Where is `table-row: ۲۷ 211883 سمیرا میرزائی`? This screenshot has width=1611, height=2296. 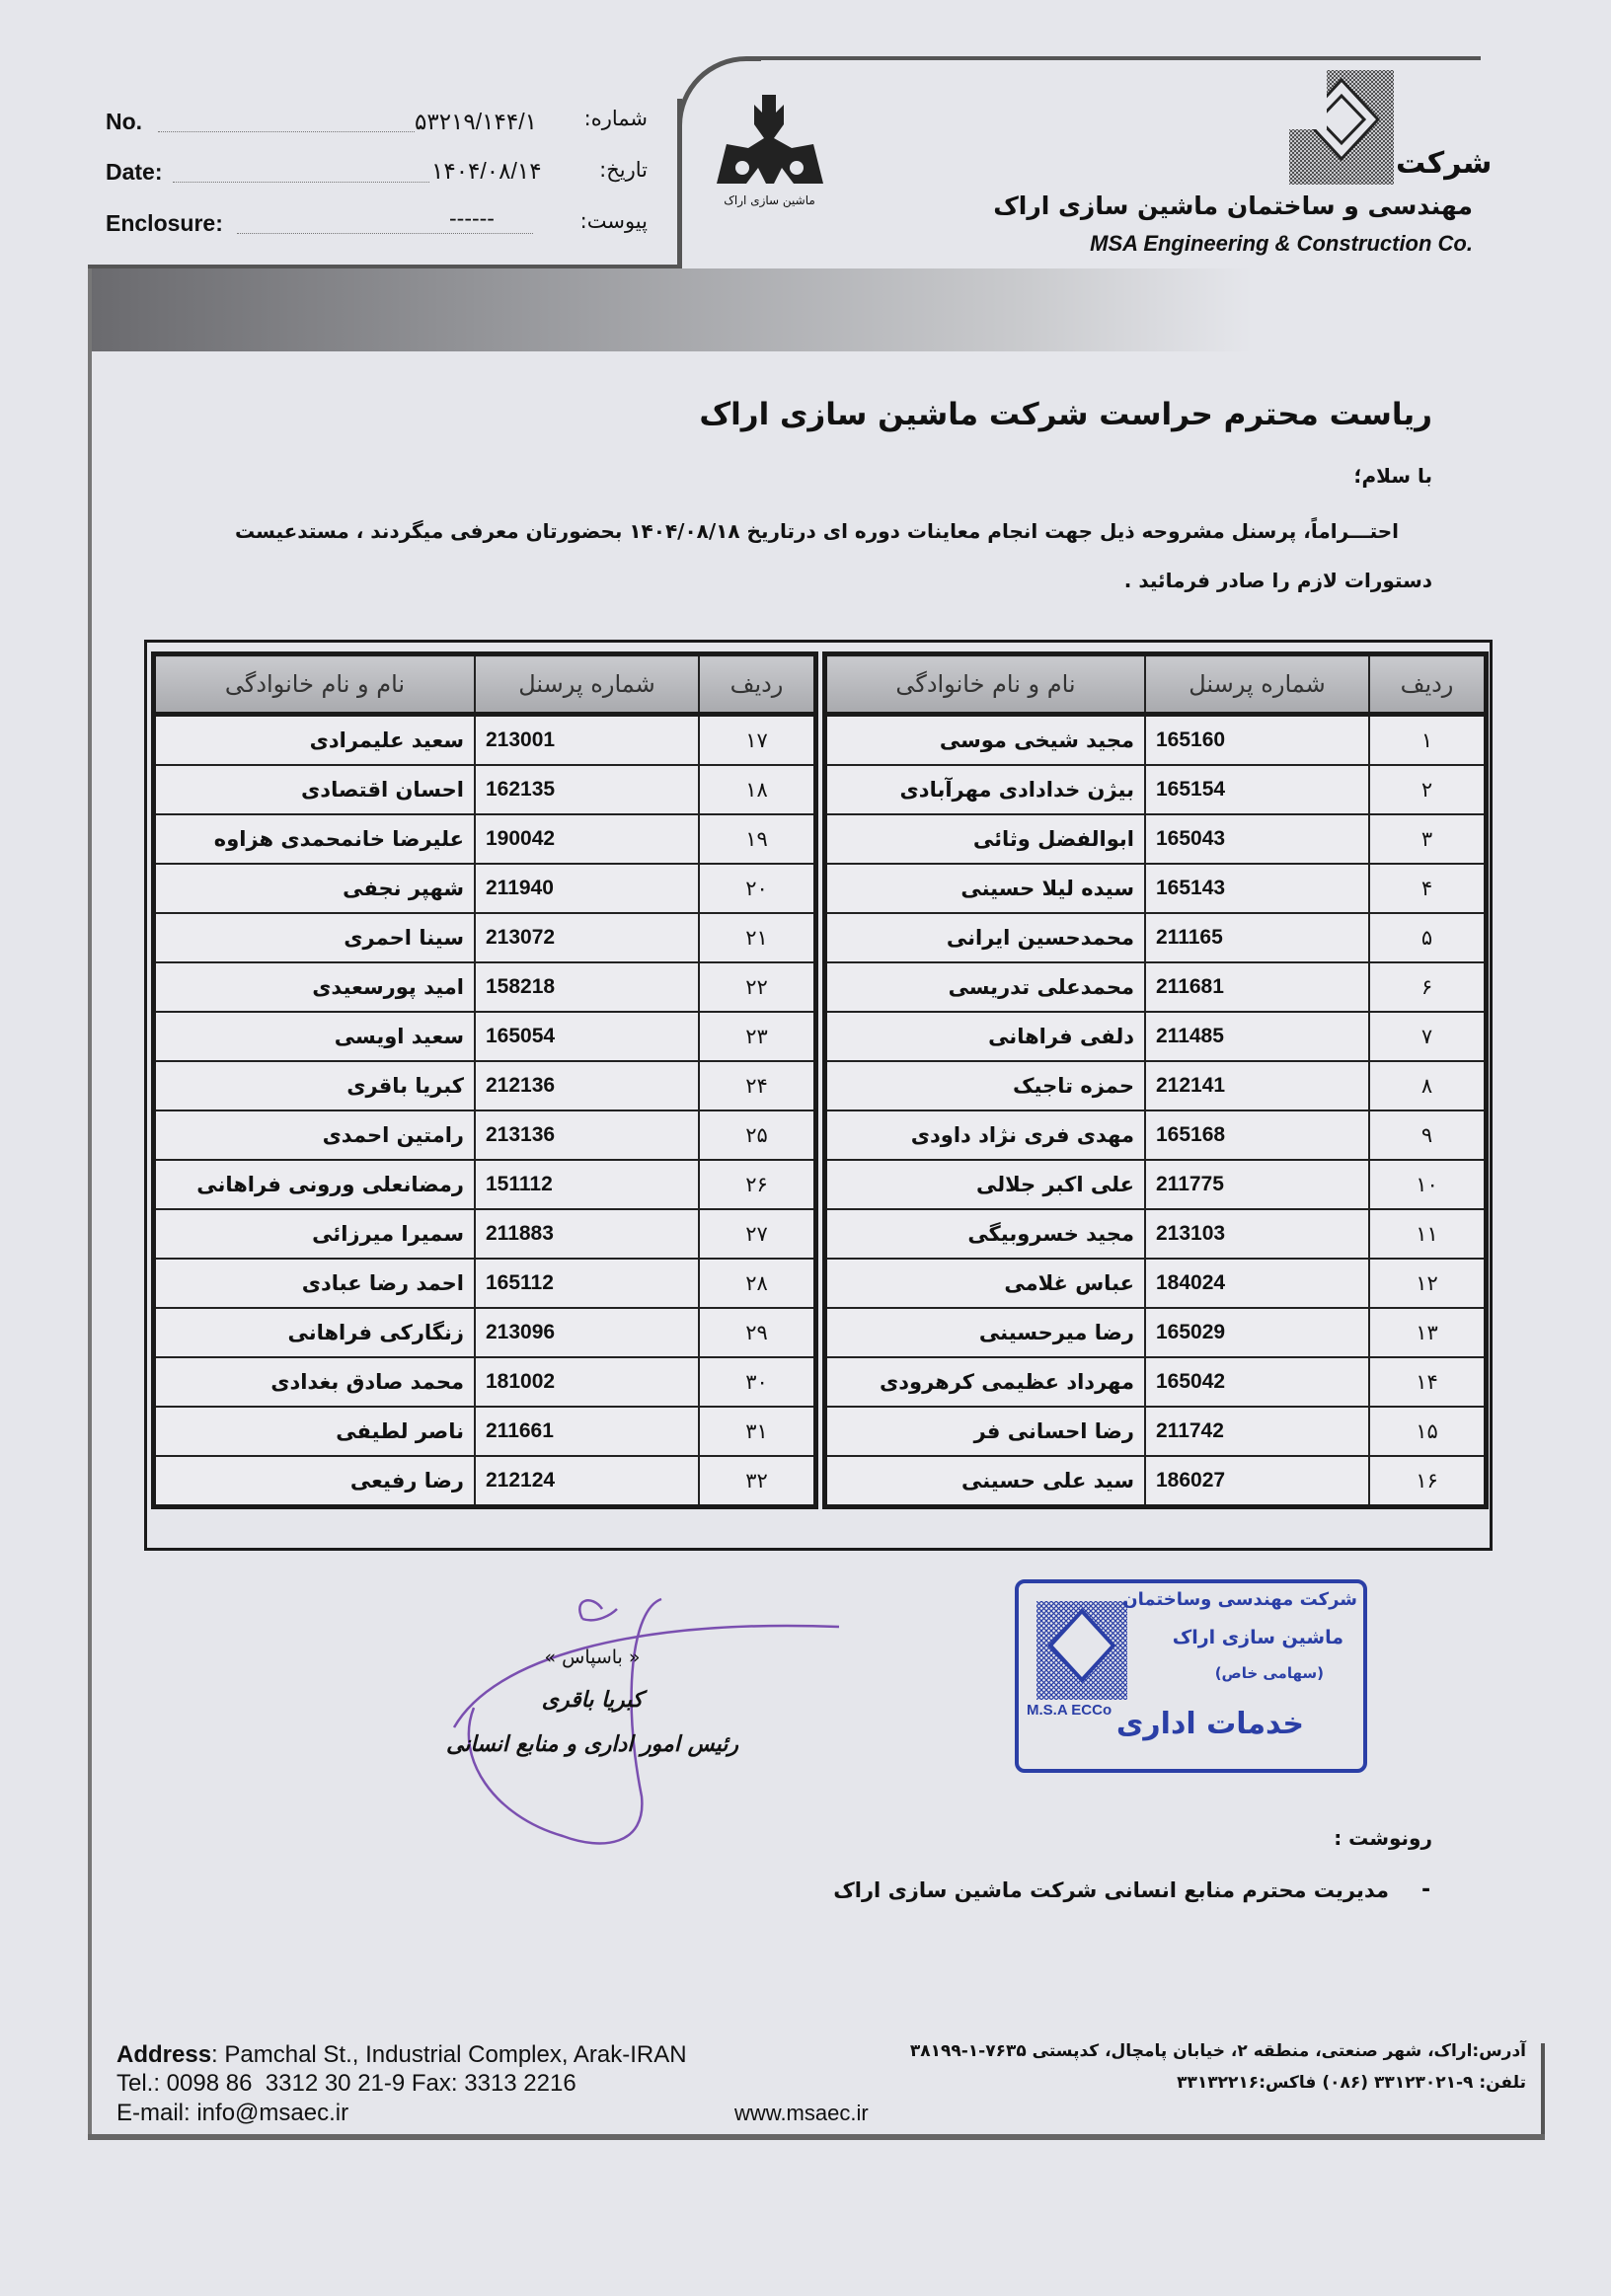
table-row: ۲۷ 211883 سمیرا میرزائی is located at coordinates (485, 1234).